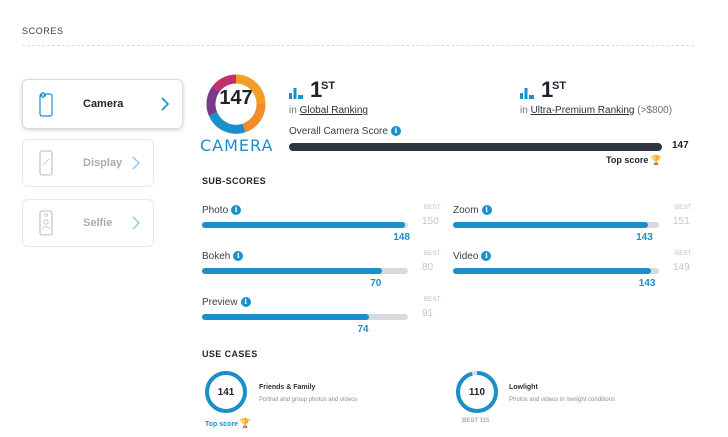  Describe the element at coordinates (328, 86) in the screenshot. I see `global-rank-suffix: ST` at that location.